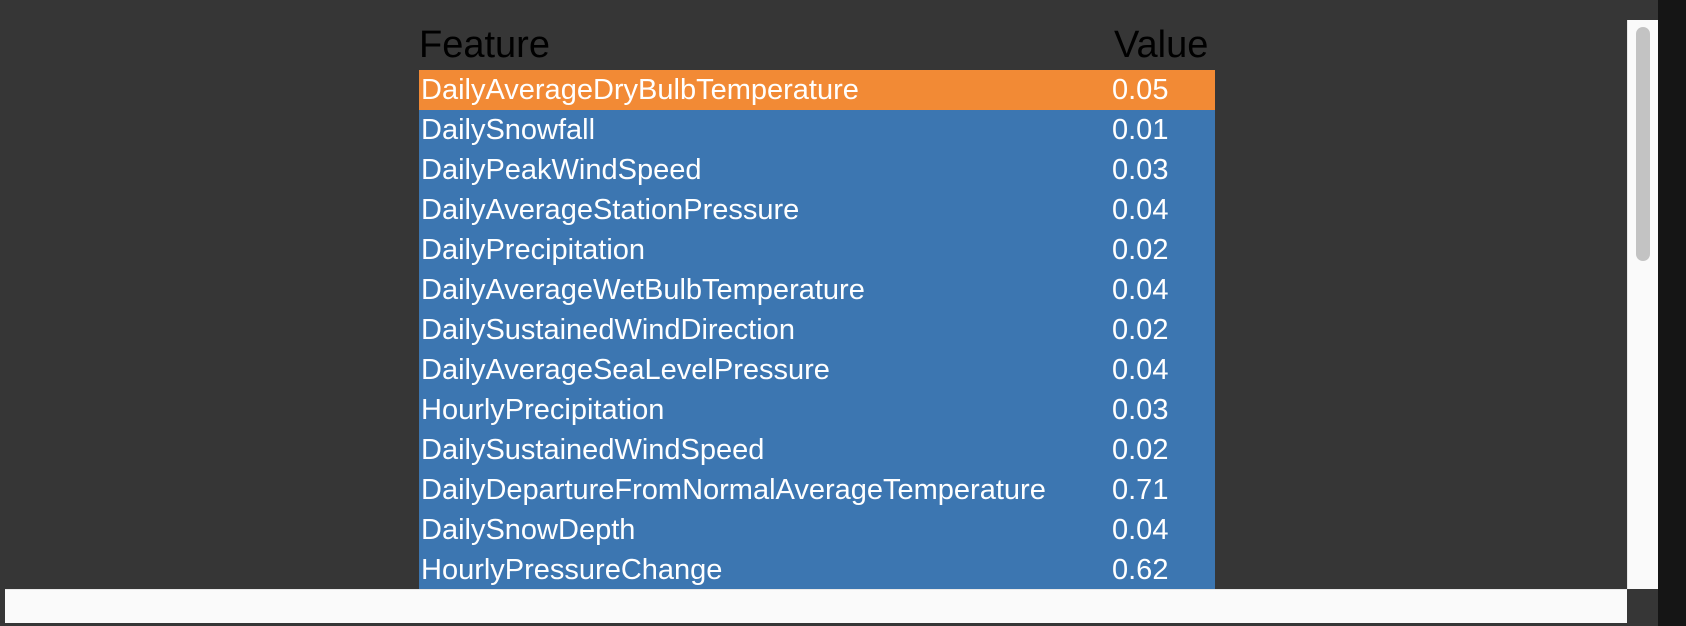  What do you see at coordinates (816, 606) in the screenshot?
I see `horizontal-scrollbar` at bounding box center [816, 606].